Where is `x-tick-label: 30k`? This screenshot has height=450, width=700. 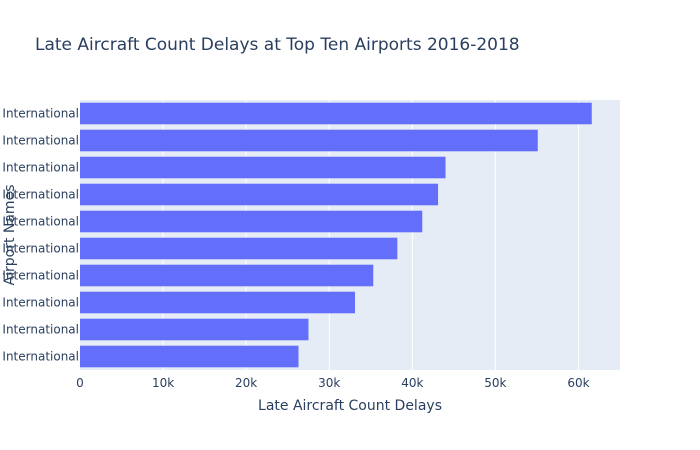 x-tick-label: 30k is located at coordinates (329, 383).